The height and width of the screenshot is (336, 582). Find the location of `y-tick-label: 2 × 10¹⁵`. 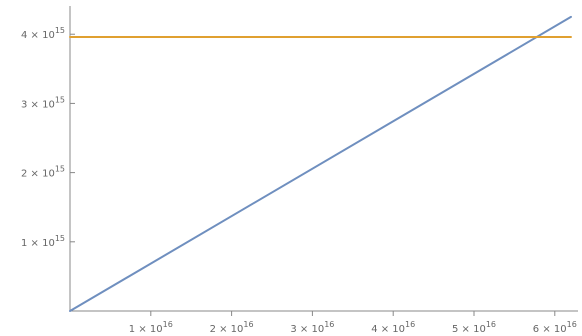

y-tick-label: 2 × 10¹⁵ is located at coordinates (43, 172).